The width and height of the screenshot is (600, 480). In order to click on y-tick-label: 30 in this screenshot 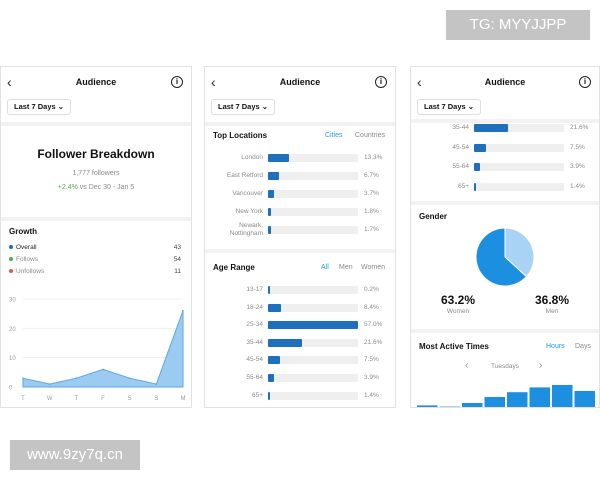, I will do `click(12, 301)`.